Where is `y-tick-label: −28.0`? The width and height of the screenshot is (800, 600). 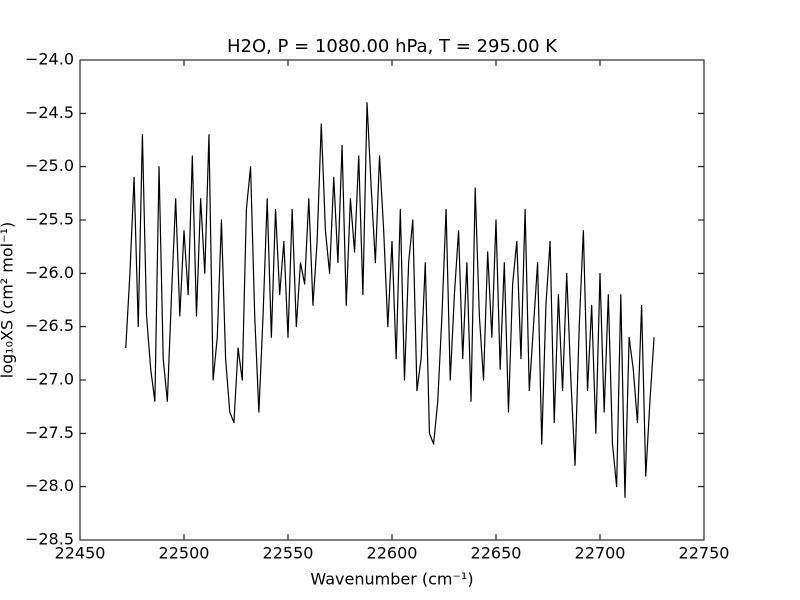 y-tick-label: −28.0 is located at coordinates (49, 485).